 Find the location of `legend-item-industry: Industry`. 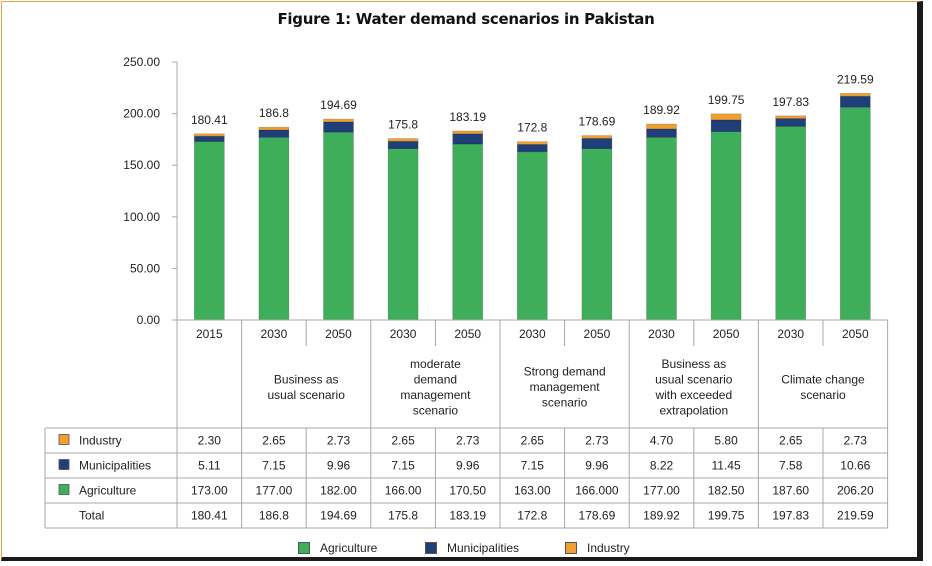

legend-item-industry: Industry is located at coordinates (597, 548).